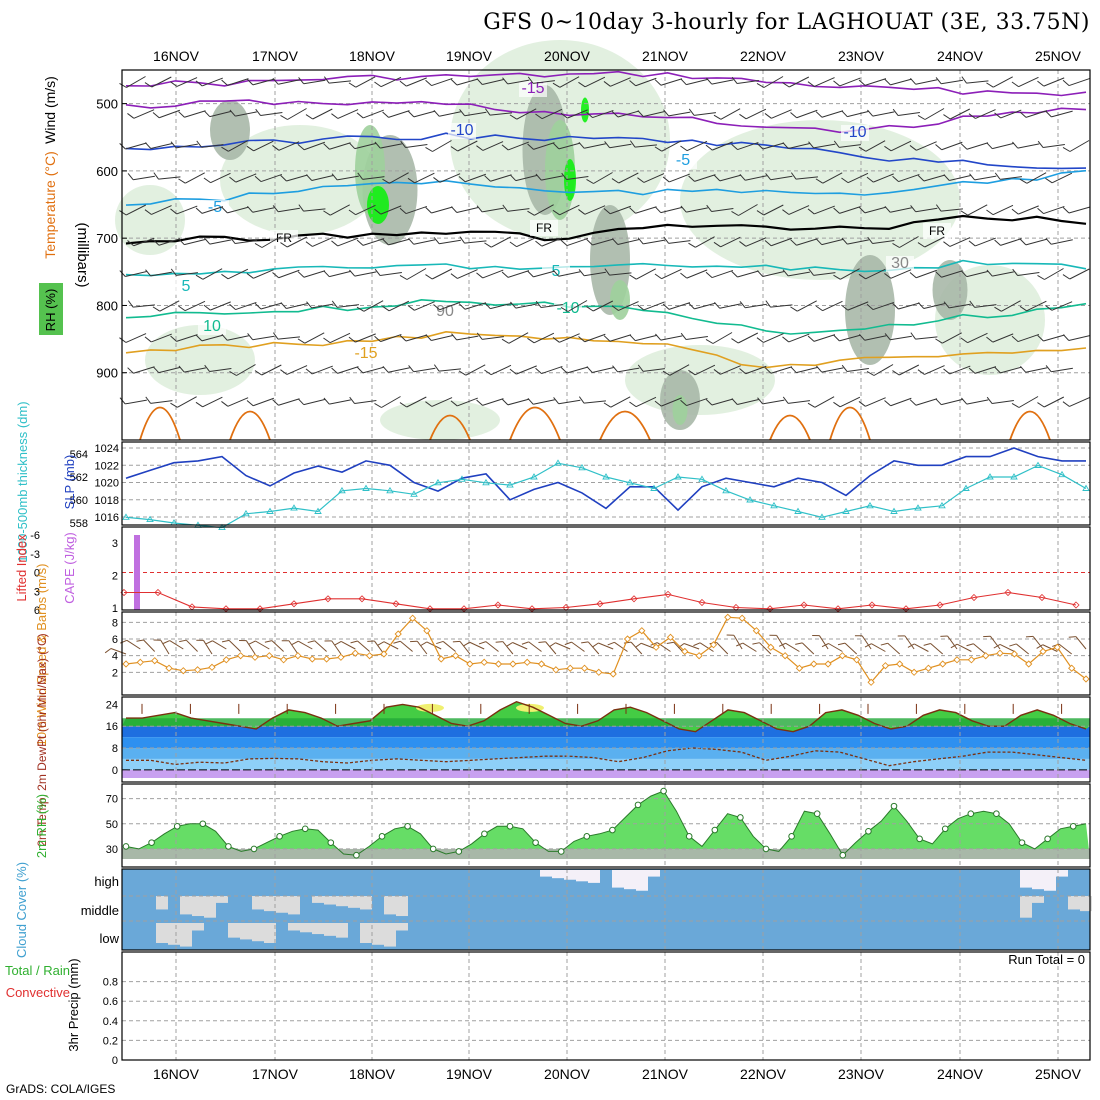 The width and height of the screenshot is (1100, 1100). Describe the element at coordinates (600, 600) in the screenshot. I see `li-line` at that location.